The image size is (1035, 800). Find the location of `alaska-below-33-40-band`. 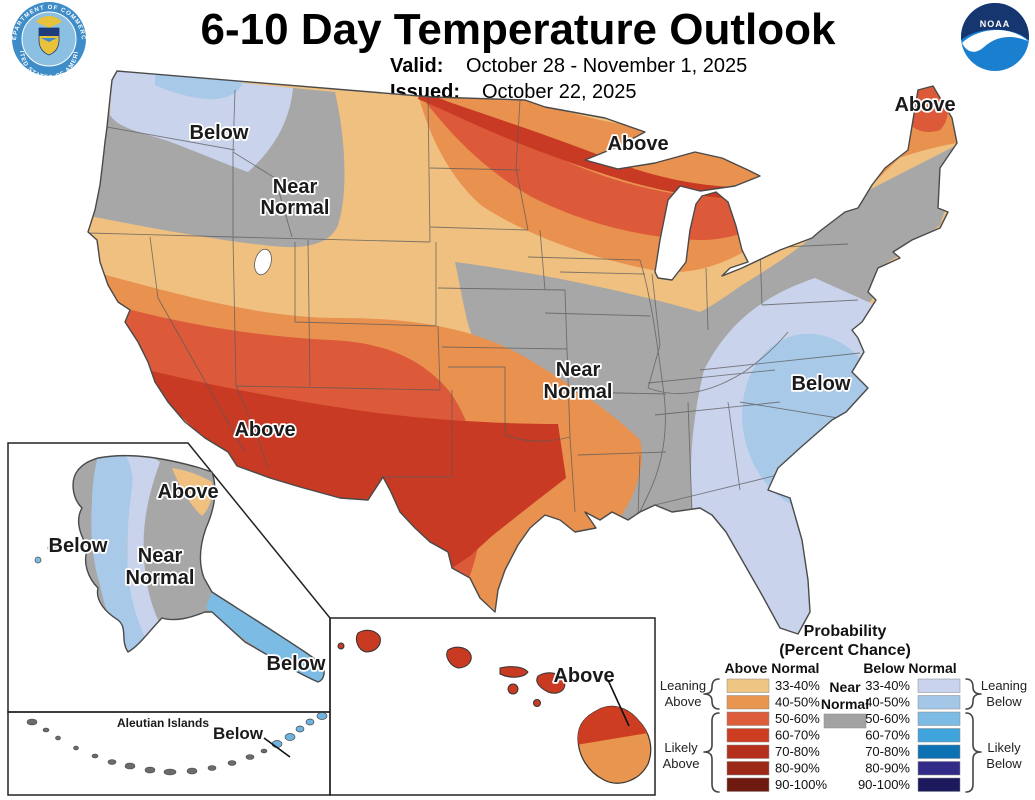

alaska-below-33-40-band is located at coordinates (145, 551).